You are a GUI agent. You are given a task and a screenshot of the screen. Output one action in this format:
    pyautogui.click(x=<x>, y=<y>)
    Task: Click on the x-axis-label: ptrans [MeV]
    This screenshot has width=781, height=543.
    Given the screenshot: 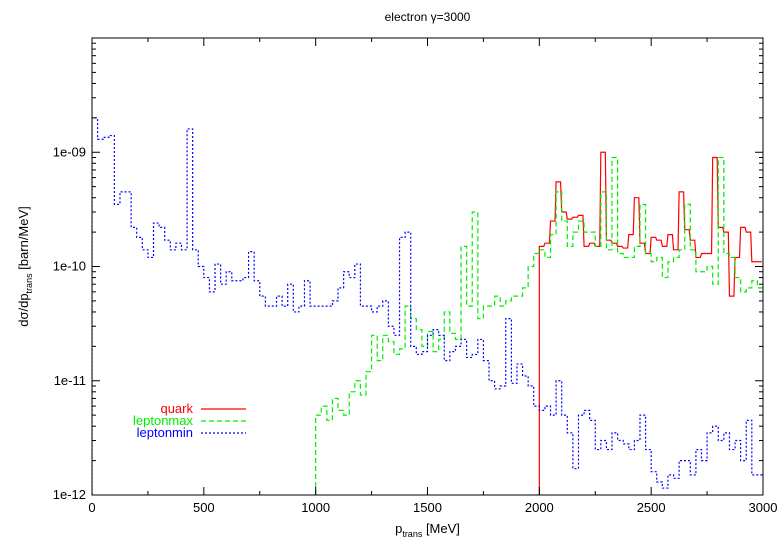 What is the action you would take?
    pyautogui.click(x=427, y=530)
    